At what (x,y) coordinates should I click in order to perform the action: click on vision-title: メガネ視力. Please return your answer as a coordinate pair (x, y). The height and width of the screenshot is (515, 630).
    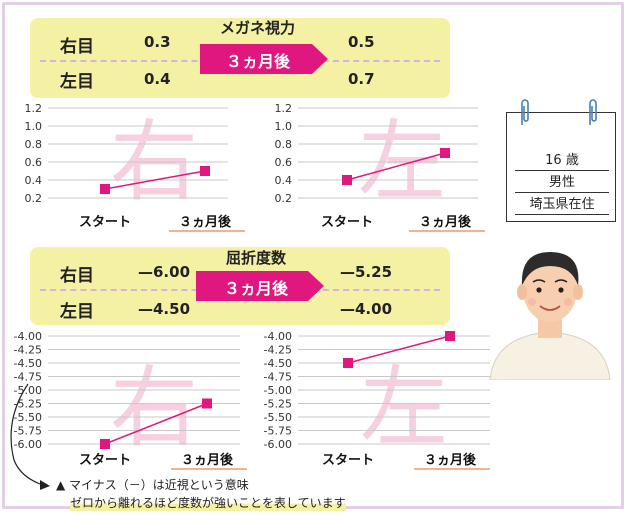
    Looking at the image, I should click on (258, 28).